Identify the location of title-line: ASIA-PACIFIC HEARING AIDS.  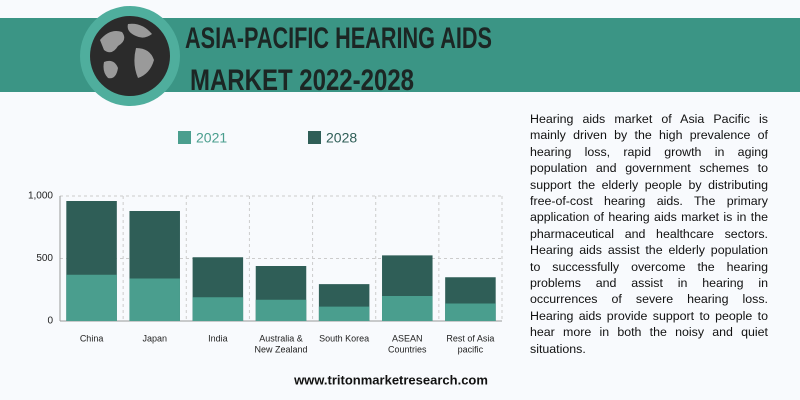
(338, 38).